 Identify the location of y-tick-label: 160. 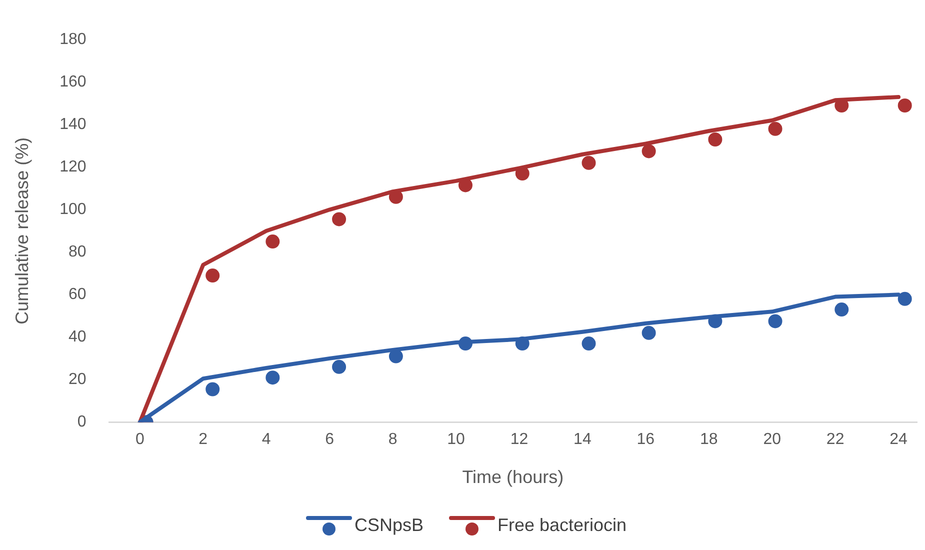
(73, 82).